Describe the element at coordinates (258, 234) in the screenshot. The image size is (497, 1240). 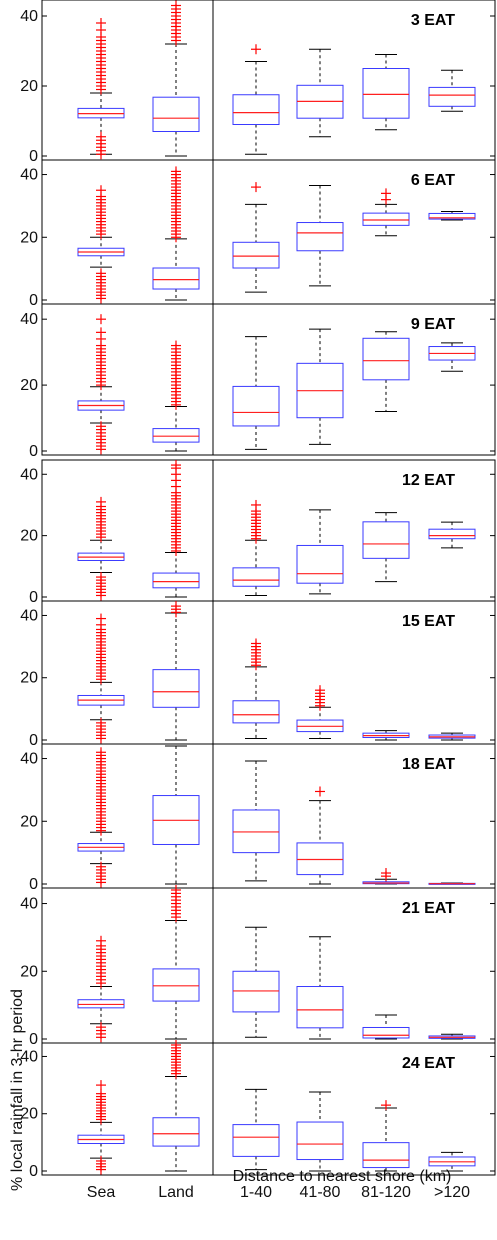
I see `panel-2: 0 20 40 6 EAT` at that location.